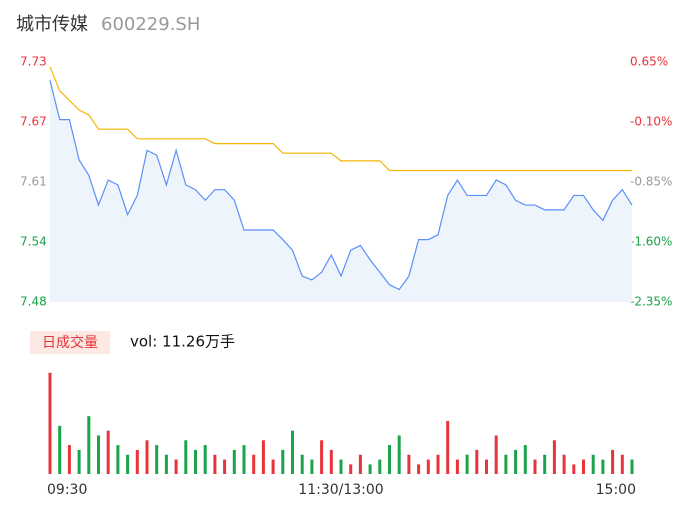 This screenshot has width=686, height=528. What do you see at coordinates (150, 24) in the screenshot?
I see `stock-code: 600229.SH` at bounding box center [150, 24].